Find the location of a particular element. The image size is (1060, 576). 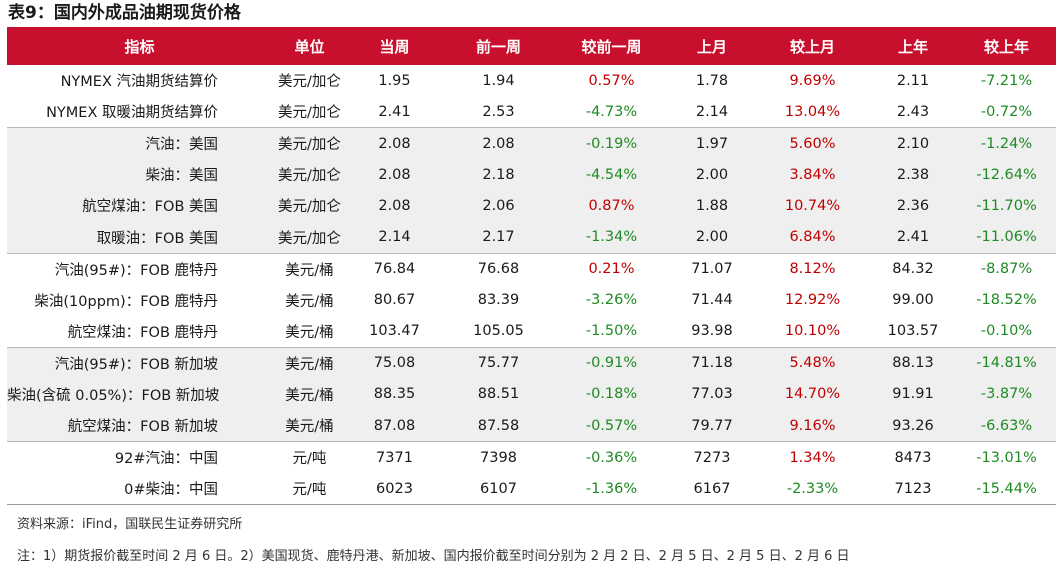

cell-vs-previous-week: 0.57% is located at coordinates (611, 80).